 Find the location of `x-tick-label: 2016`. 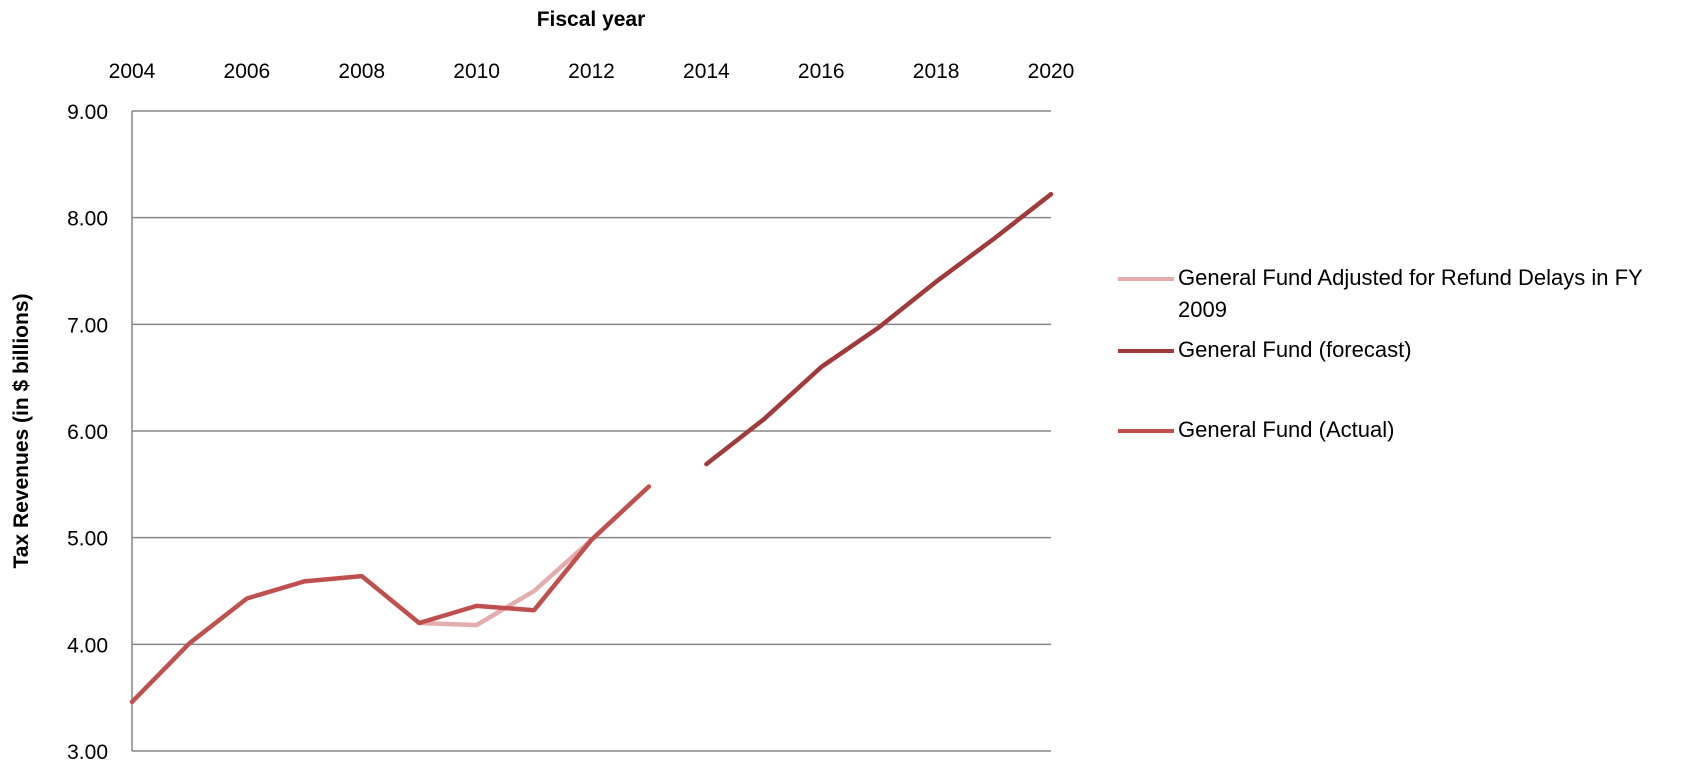

x-tick-label: 2016 is located at coordinates (821, 71).